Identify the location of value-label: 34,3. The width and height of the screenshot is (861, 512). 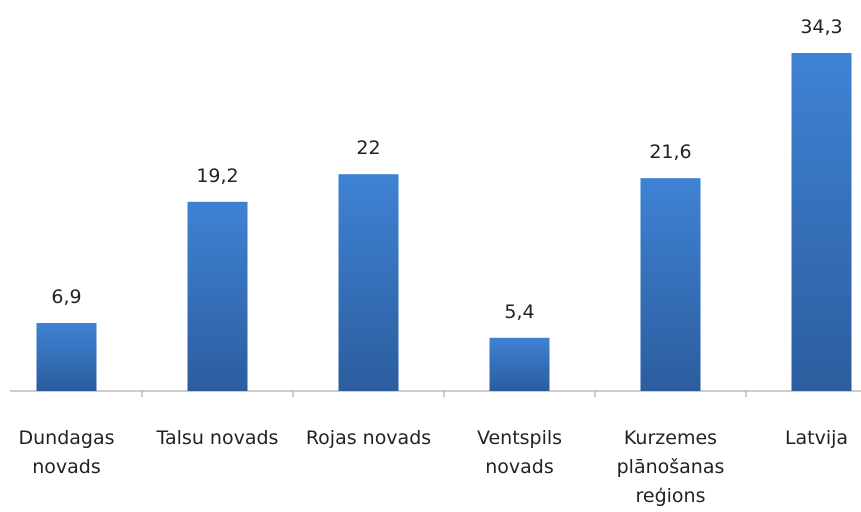
(821, 27).